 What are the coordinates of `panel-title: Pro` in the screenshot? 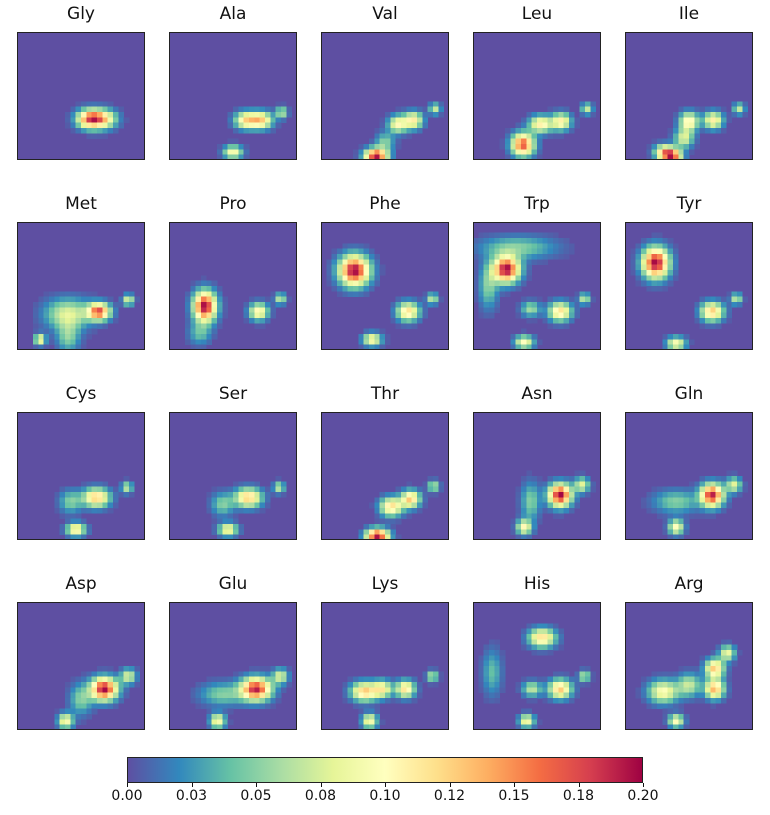 It's located at (233, 204).